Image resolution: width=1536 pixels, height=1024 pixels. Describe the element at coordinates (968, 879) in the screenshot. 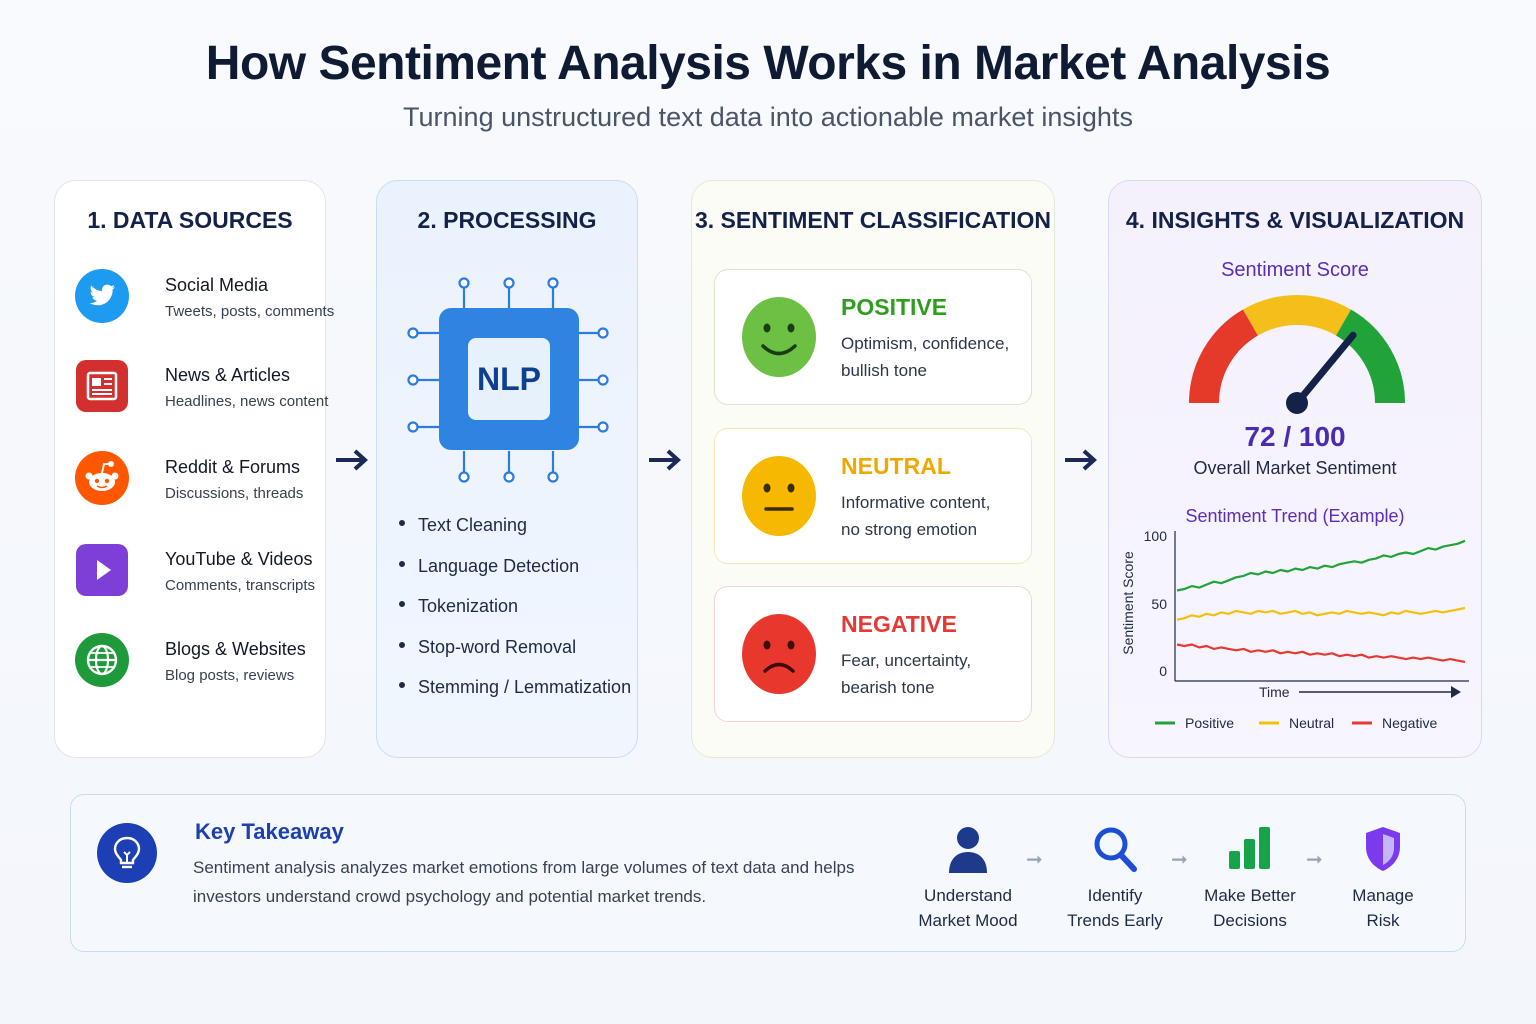

I see `step-understand-mood: Understand Market Mood` at that location.